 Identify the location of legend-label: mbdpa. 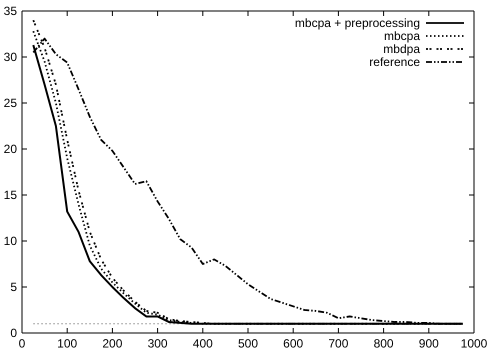
(401, 49).